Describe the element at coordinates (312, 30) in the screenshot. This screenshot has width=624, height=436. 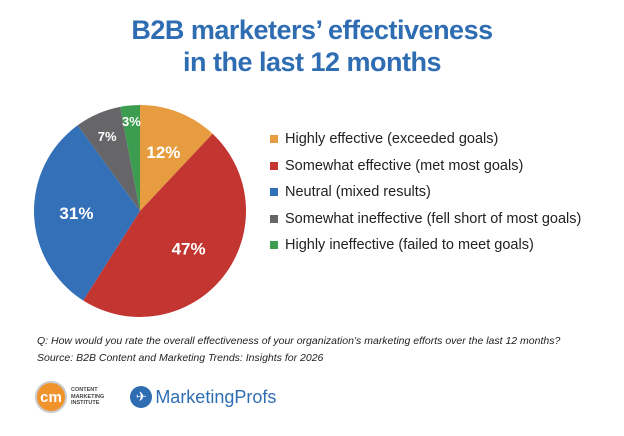
I see `title-line-1: B2B marketers’ effectiveness` at that location.